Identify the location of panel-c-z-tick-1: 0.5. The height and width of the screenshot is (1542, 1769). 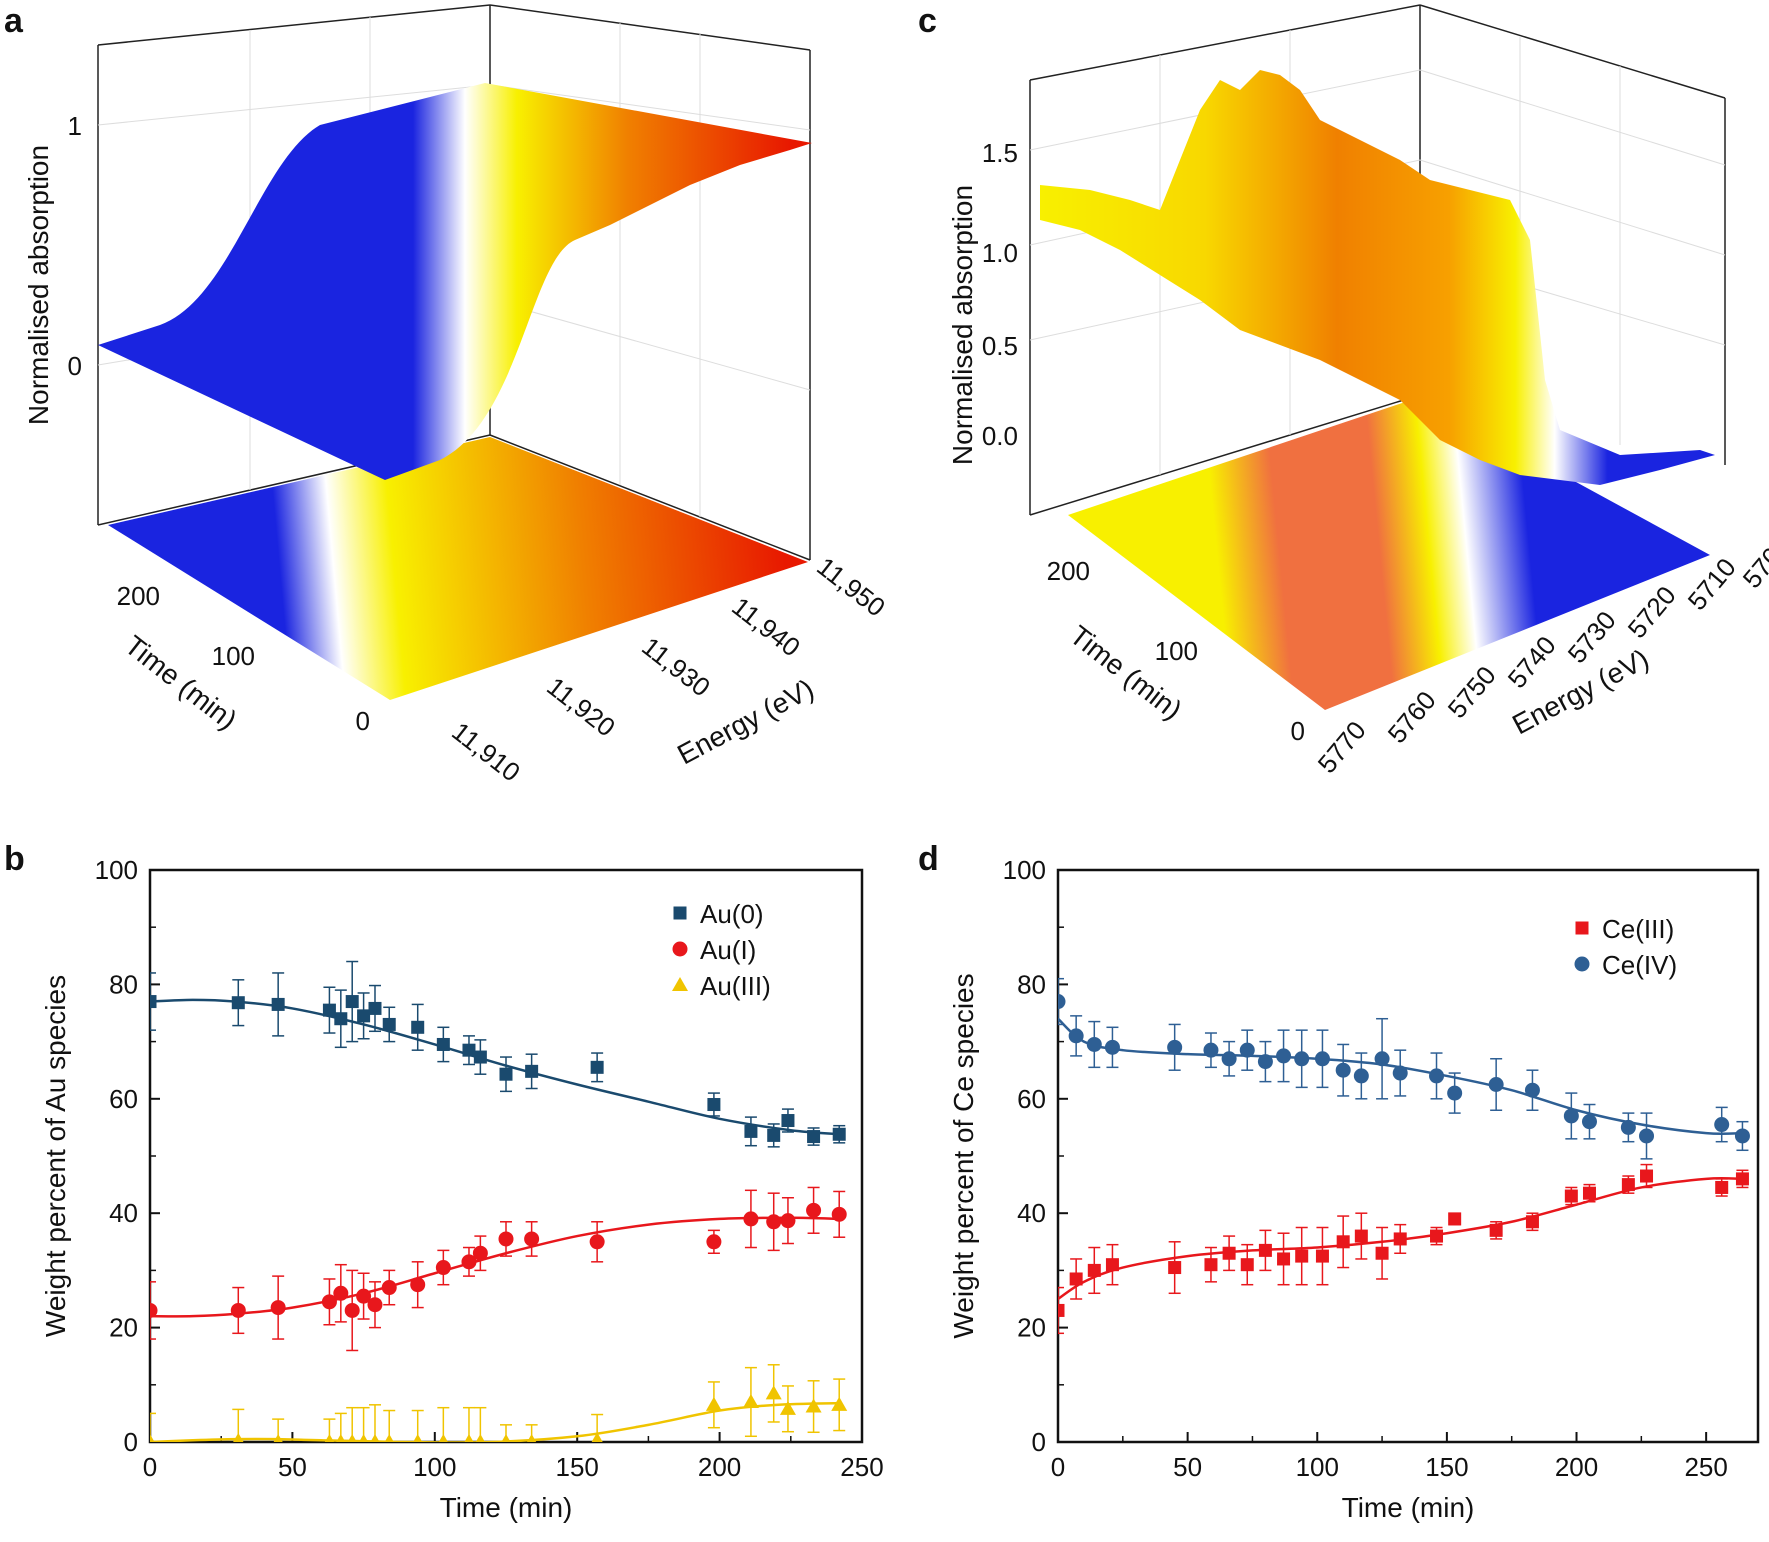
(1000, 346).